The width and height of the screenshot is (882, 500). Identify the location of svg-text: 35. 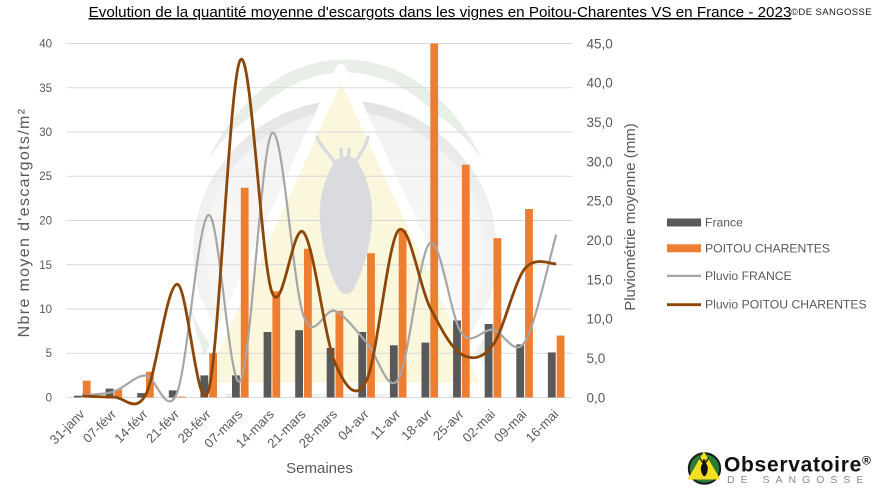
(45, 89).